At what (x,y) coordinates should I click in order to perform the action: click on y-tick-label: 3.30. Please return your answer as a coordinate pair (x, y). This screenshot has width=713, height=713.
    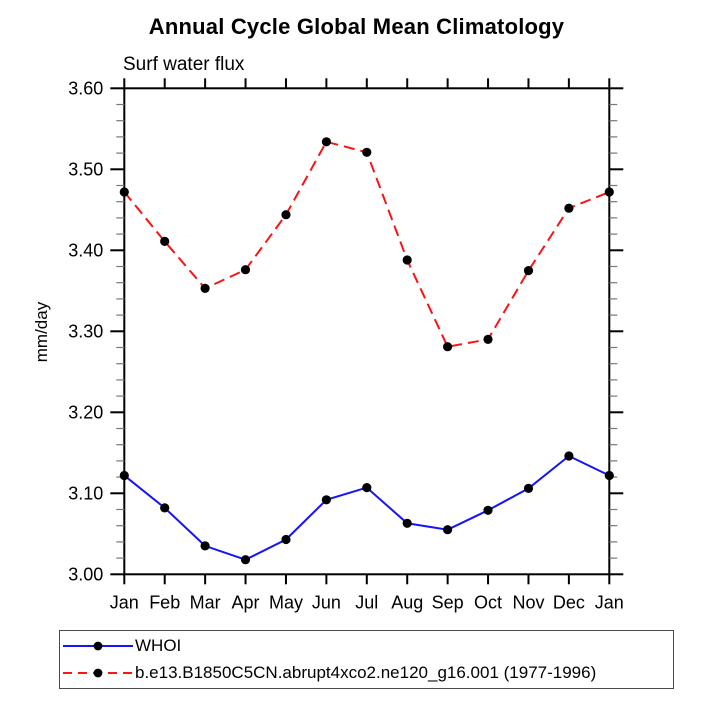
    Looking at the image, I should click on (85, 331).